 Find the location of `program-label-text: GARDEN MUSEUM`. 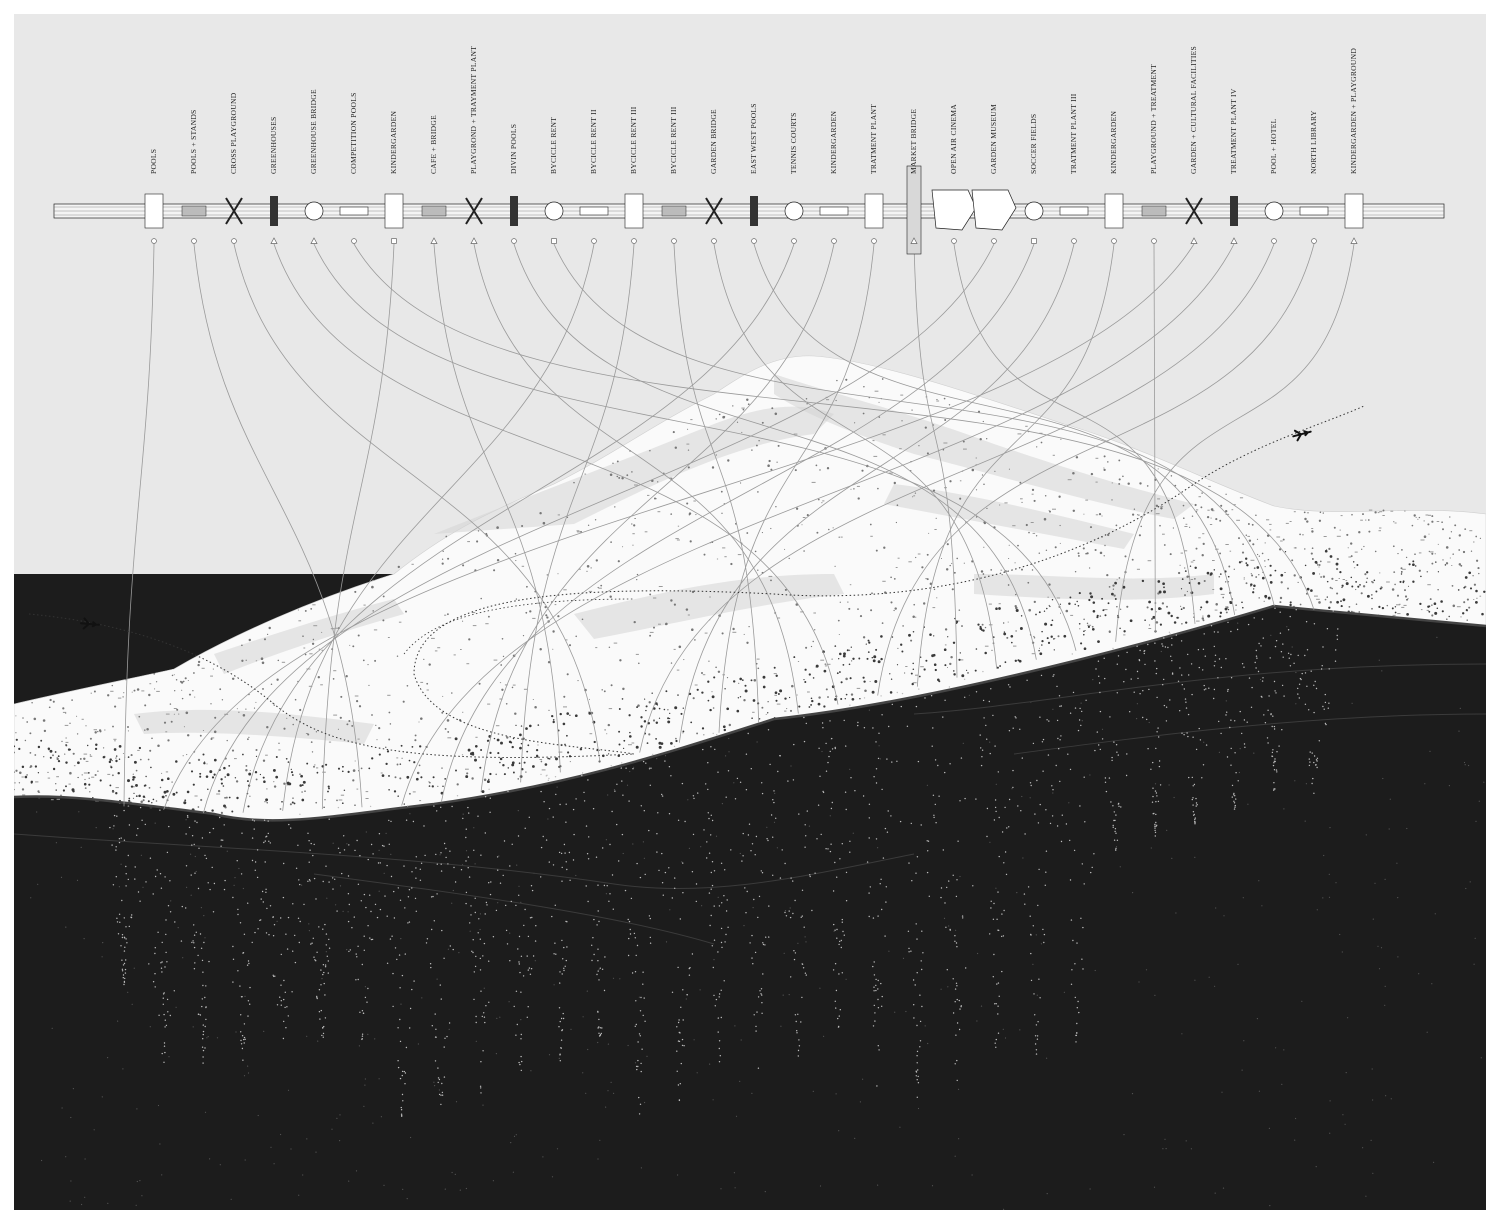

program-label-text: GARDEN MUSEUM is located at coordinates (993, 139).